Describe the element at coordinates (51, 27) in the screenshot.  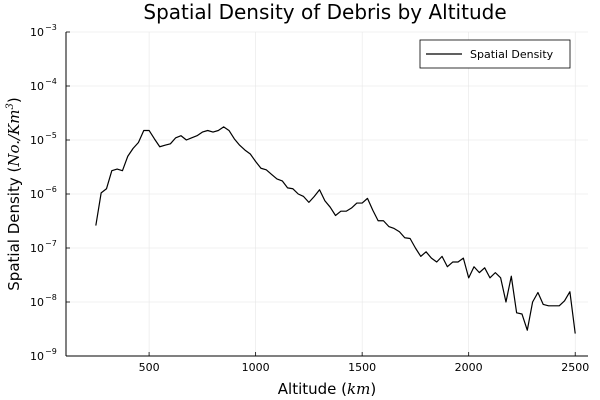
I see `y-tick-exponent: −3` at that location.